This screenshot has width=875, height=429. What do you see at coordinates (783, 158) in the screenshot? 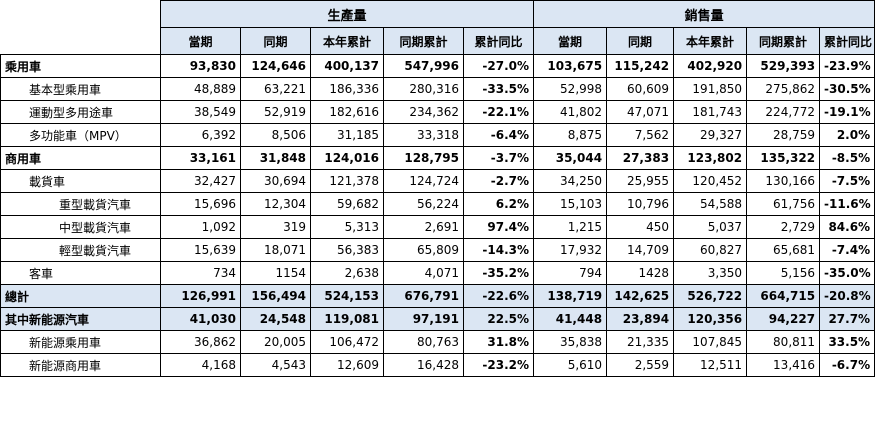
I see `value-cell: 135,322` at bounding box center [783, 158].